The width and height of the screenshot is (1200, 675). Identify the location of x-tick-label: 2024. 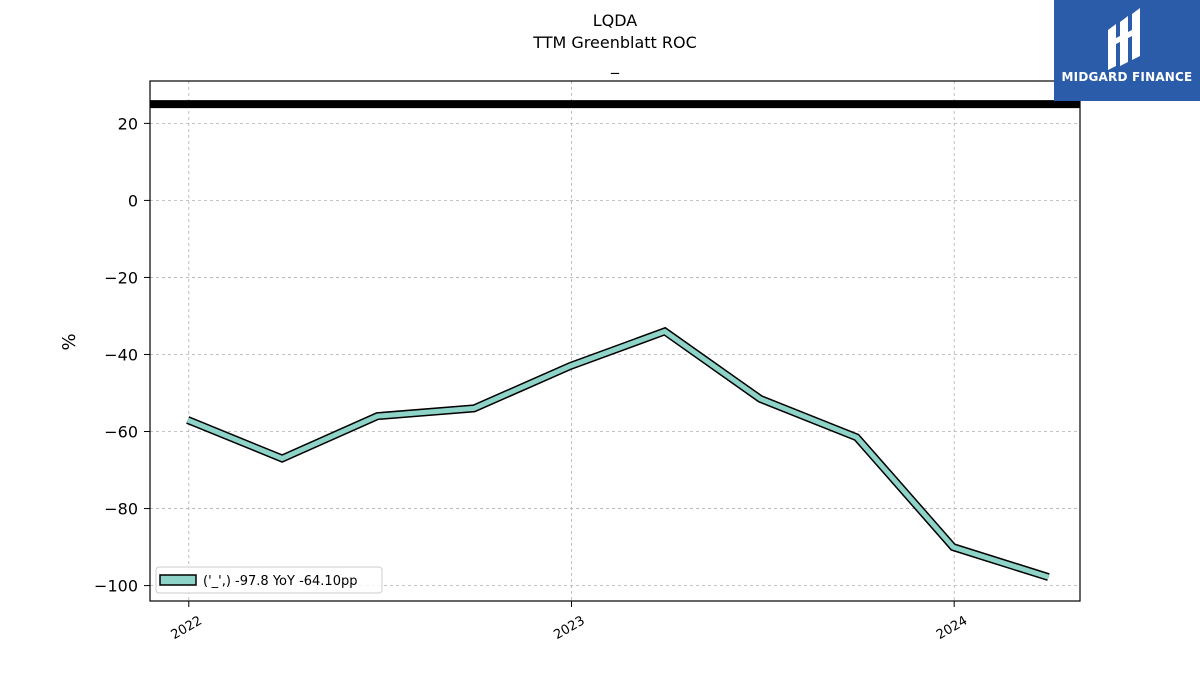
(952, 628).